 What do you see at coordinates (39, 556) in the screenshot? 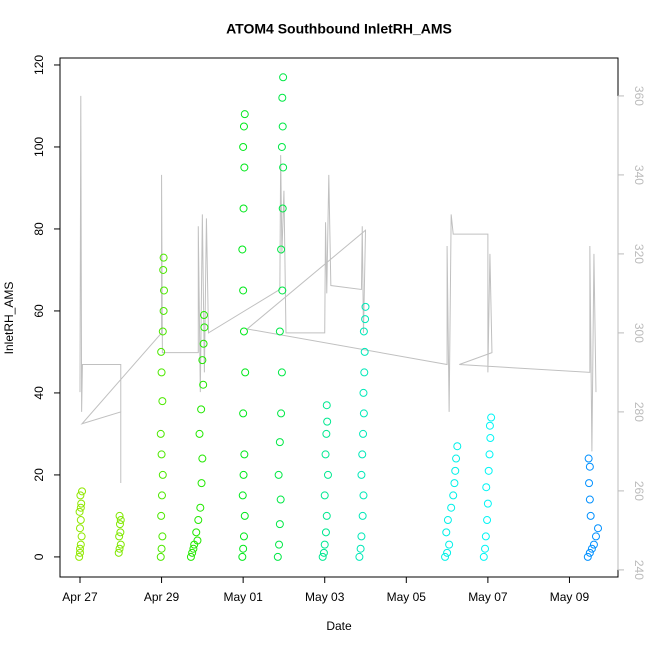
I see `y-tick-label: 0` at bounding box center [39, 556].